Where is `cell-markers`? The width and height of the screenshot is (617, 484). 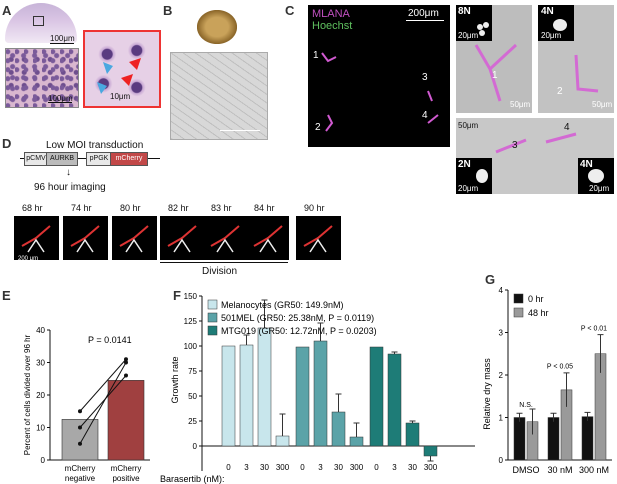 cell-markers is located at coordinates (380, 92).